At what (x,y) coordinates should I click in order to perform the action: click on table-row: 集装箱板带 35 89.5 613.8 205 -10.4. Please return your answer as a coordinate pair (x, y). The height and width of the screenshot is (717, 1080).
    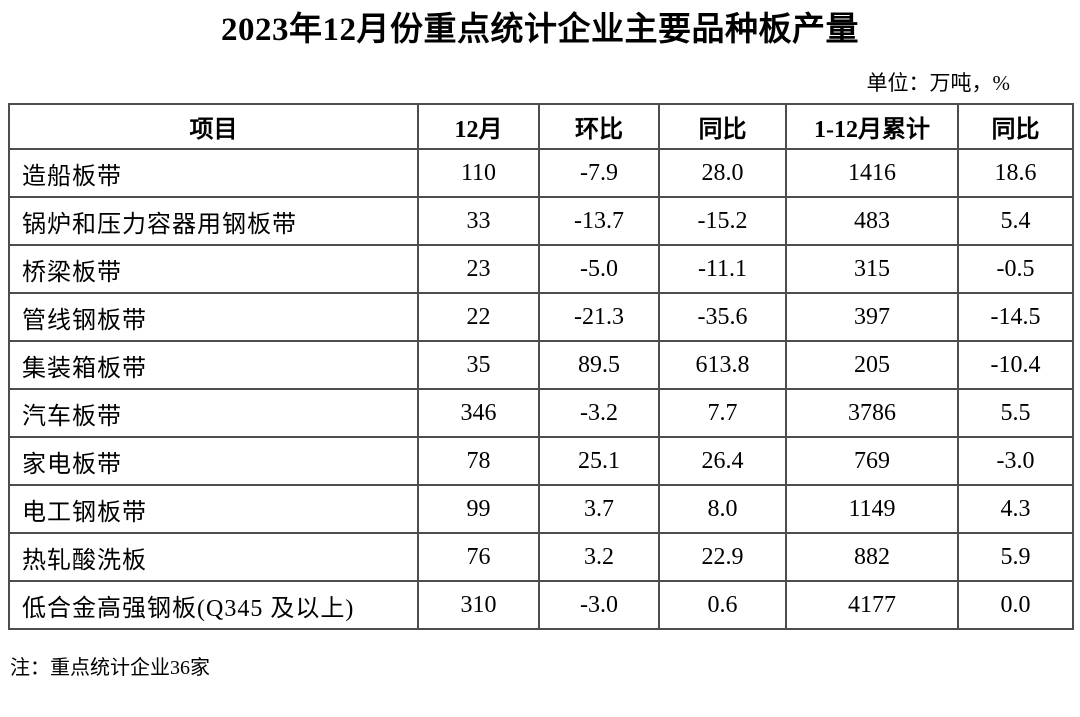
    Looking at the image, I should click on (541, 365).